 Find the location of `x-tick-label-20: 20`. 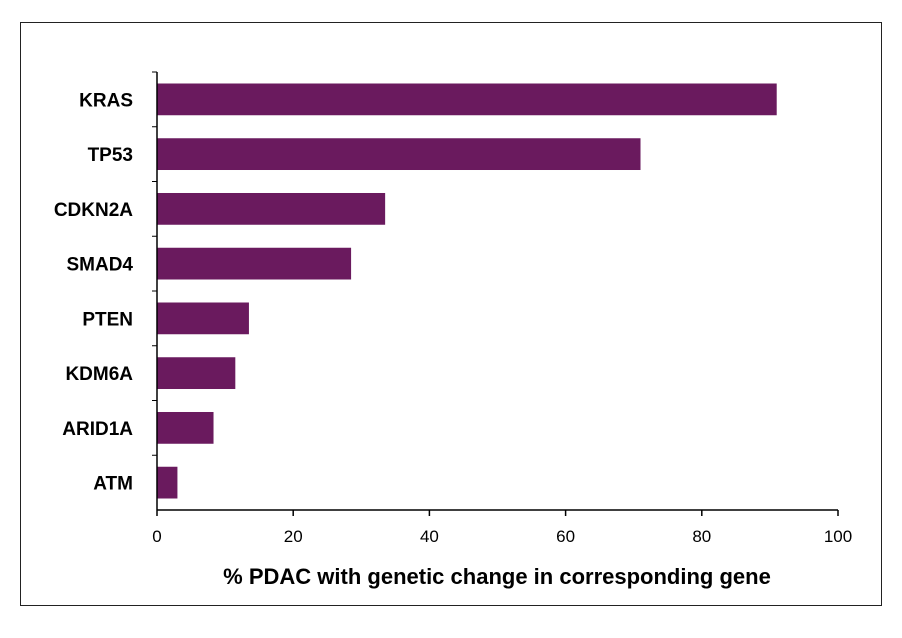

x-tick-label-20: 20 is located at coordinates (293, 536).